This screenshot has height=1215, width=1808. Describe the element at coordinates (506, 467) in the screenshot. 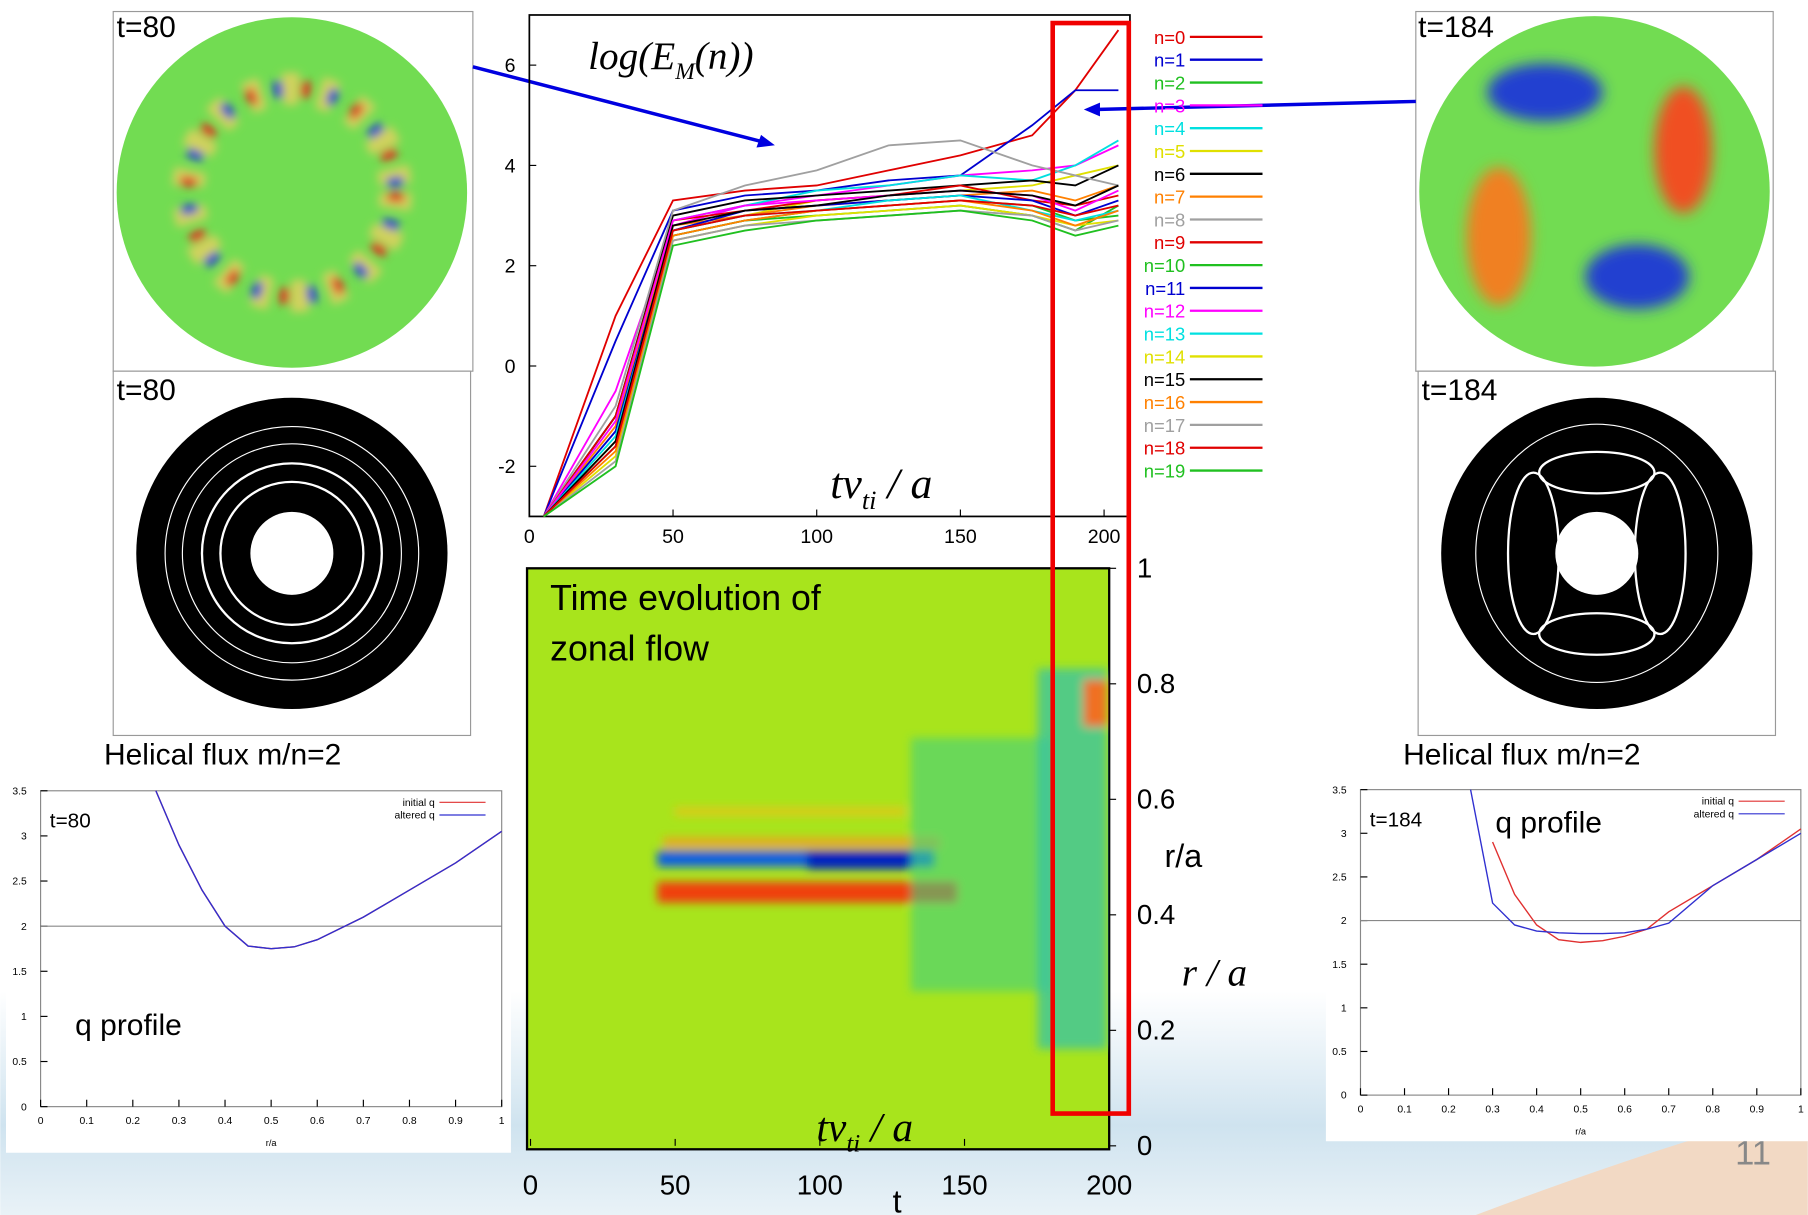

I see `y-tick-label: -2` at that location.